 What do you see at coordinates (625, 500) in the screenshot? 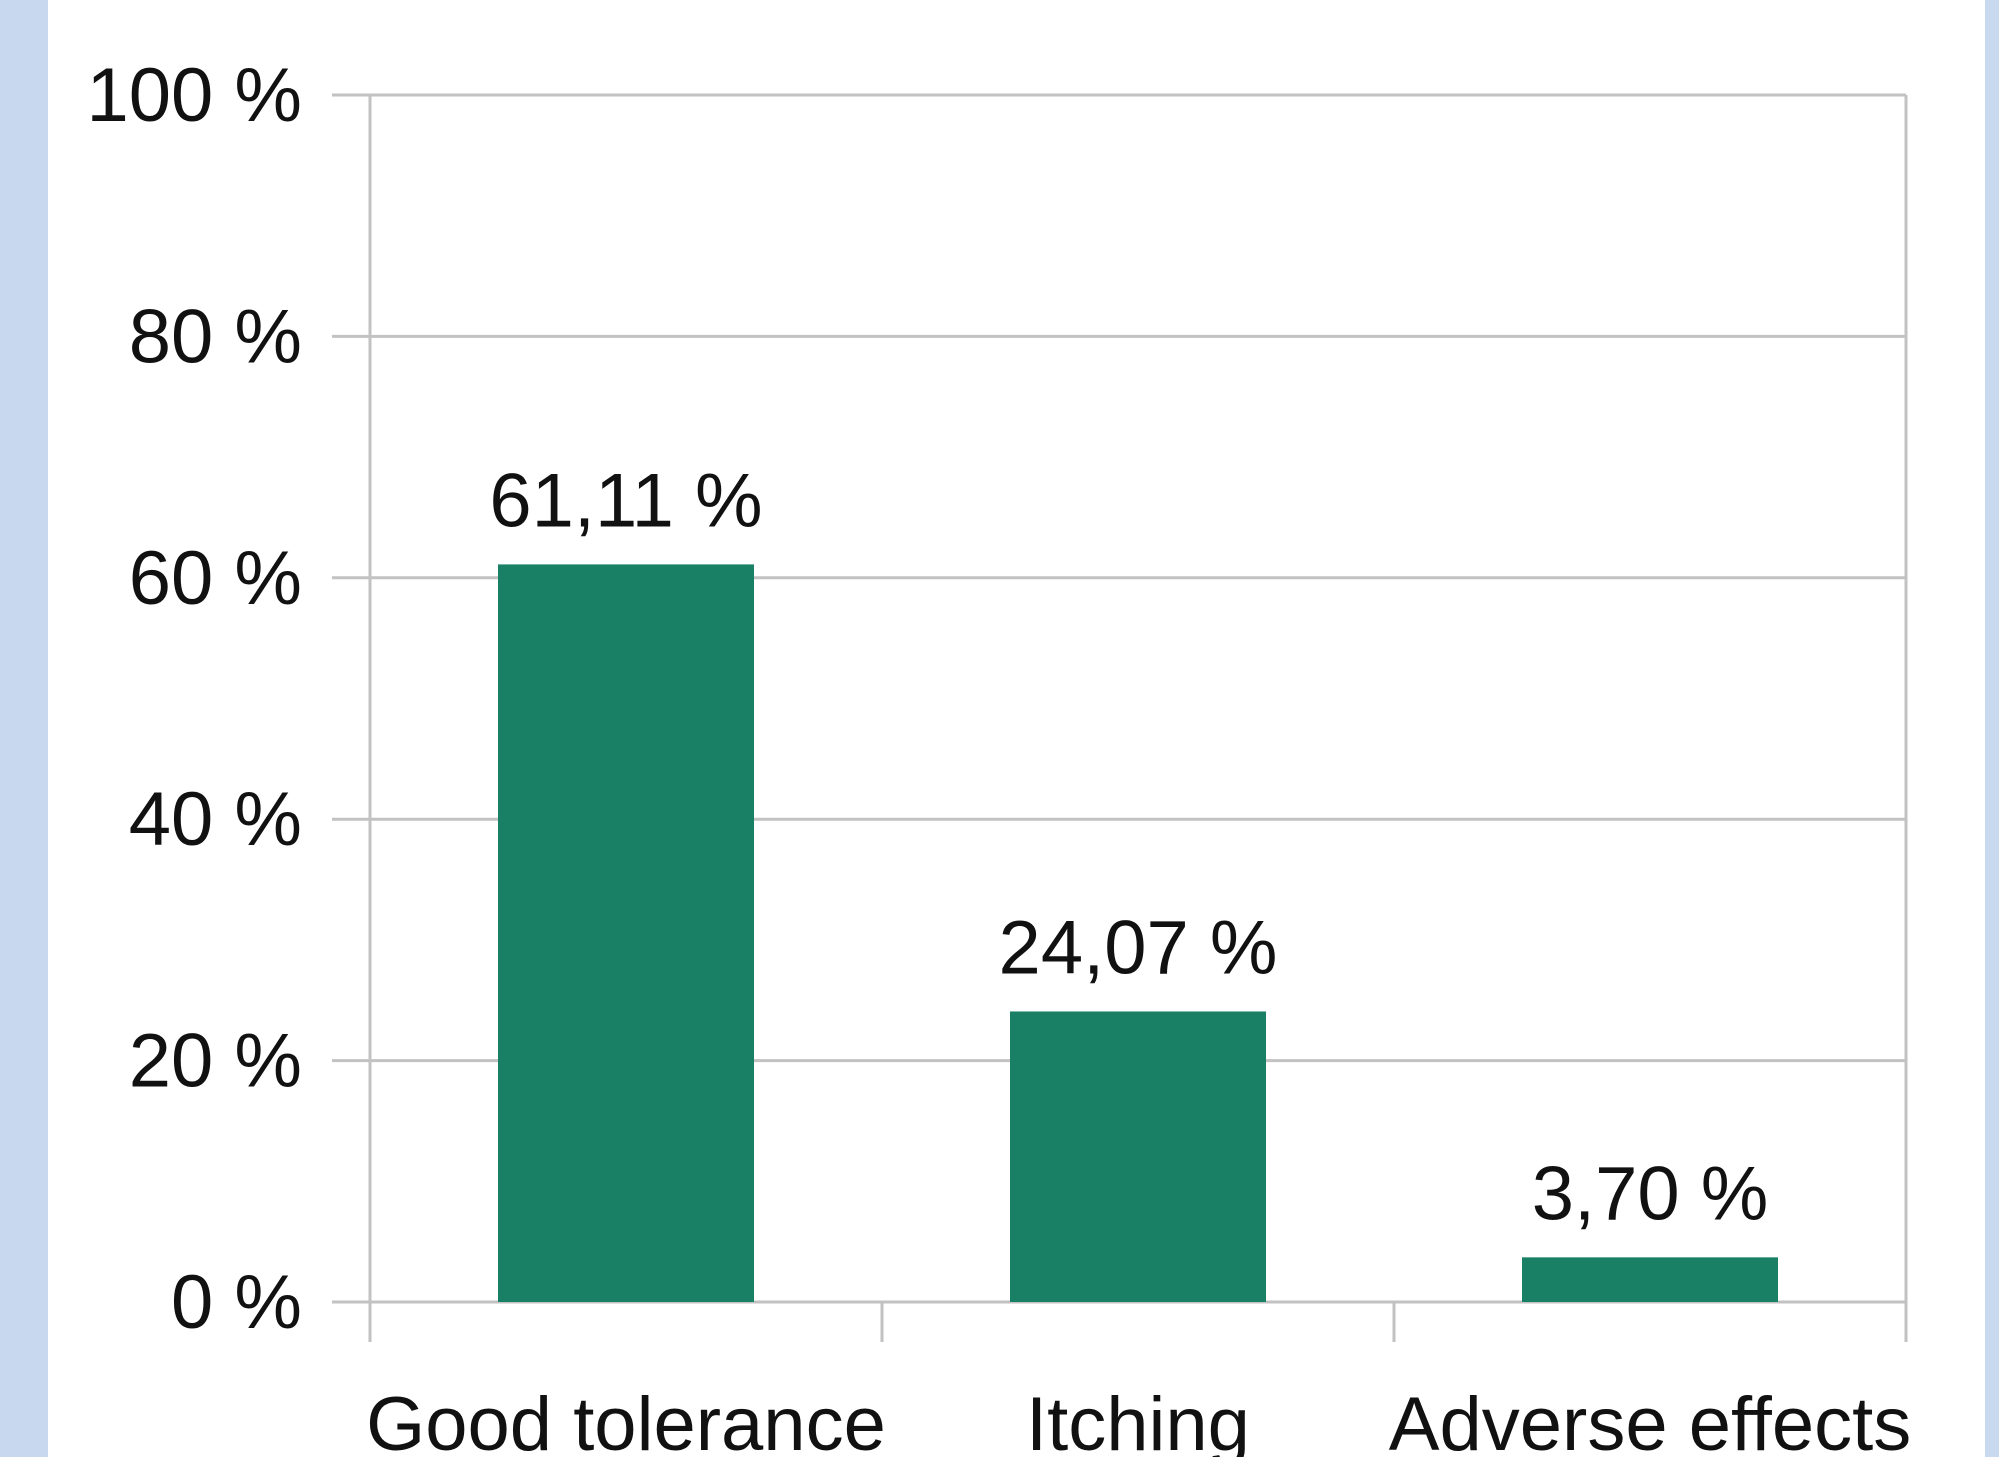
I see `data-label: 61,11 %` at bounding box center [625, 500].